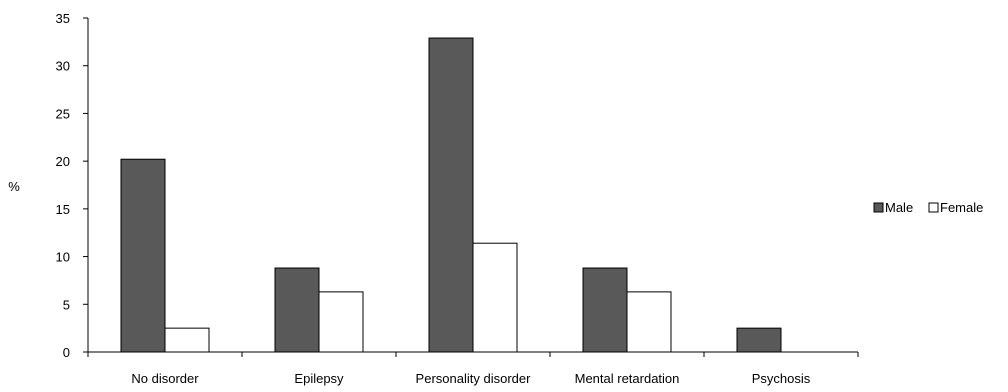 The width and height of the screenshot is (1008, 392). I want to click on x-tick-label: Personality disorder, so click(474, 378).